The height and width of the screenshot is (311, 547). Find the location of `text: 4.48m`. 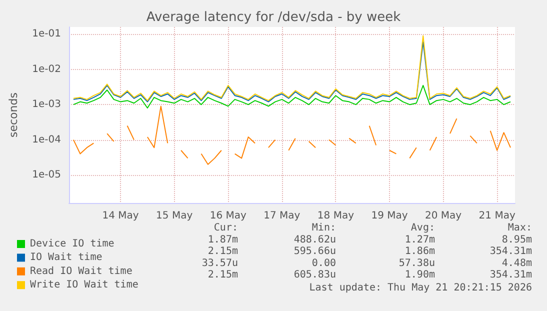

text: 4.48m is located at coordinates (517, 263).